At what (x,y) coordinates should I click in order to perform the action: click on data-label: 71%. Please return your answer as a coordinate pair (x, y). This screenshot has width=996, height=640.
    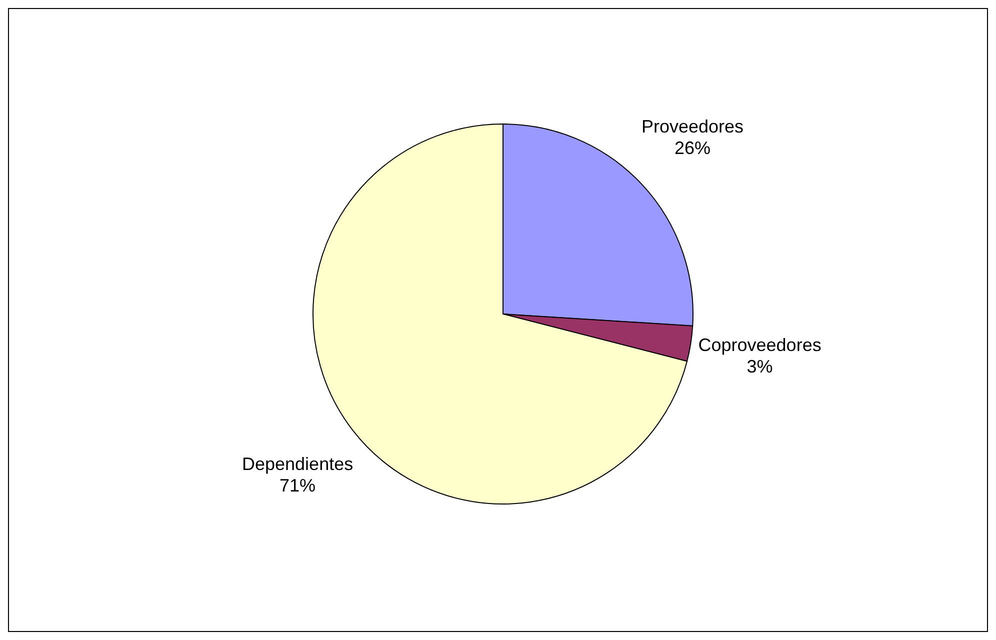
    Looking at the image, I should click on (298, 485).